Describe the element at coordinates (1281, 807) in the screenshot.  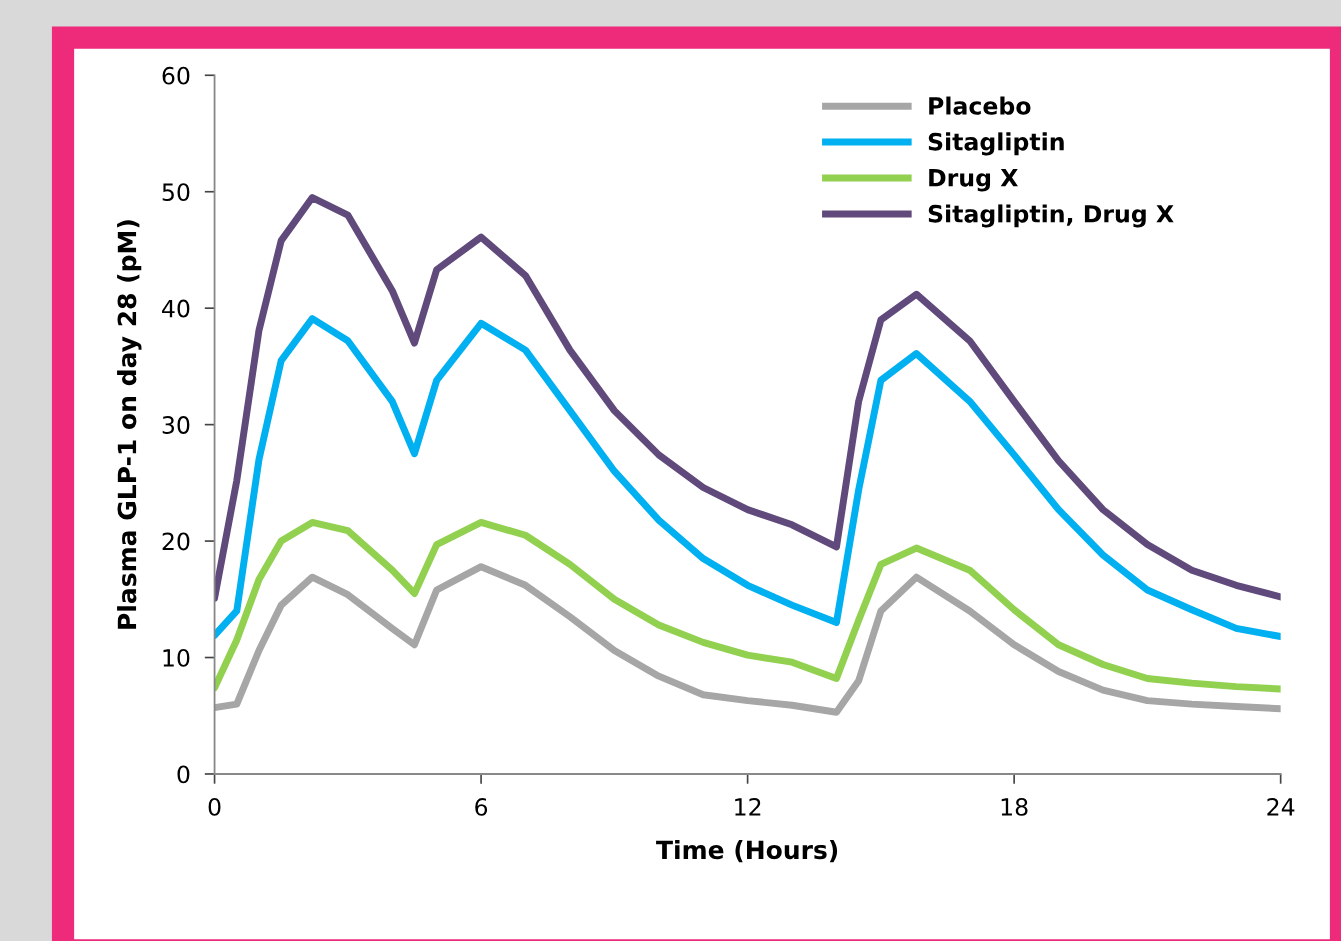
I see `x-tick-label: 24` at that location.